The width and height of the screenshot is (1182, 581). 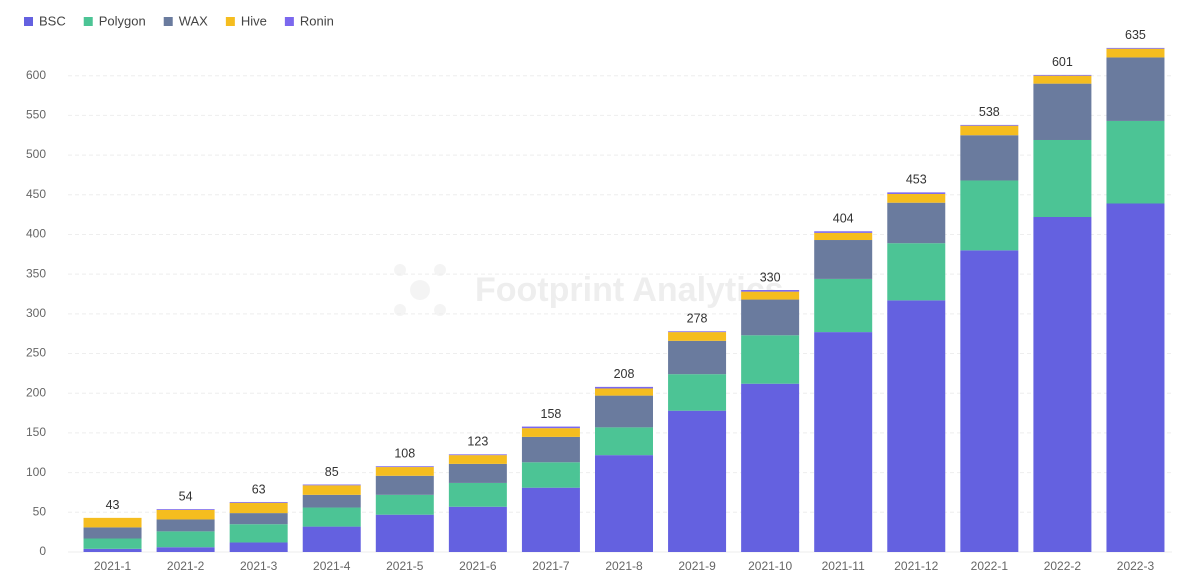 What do you see at coordinates (990, 566) in the screenshot?
I see `x-tick-label: 2022-1` at bounding box center [990, 566].